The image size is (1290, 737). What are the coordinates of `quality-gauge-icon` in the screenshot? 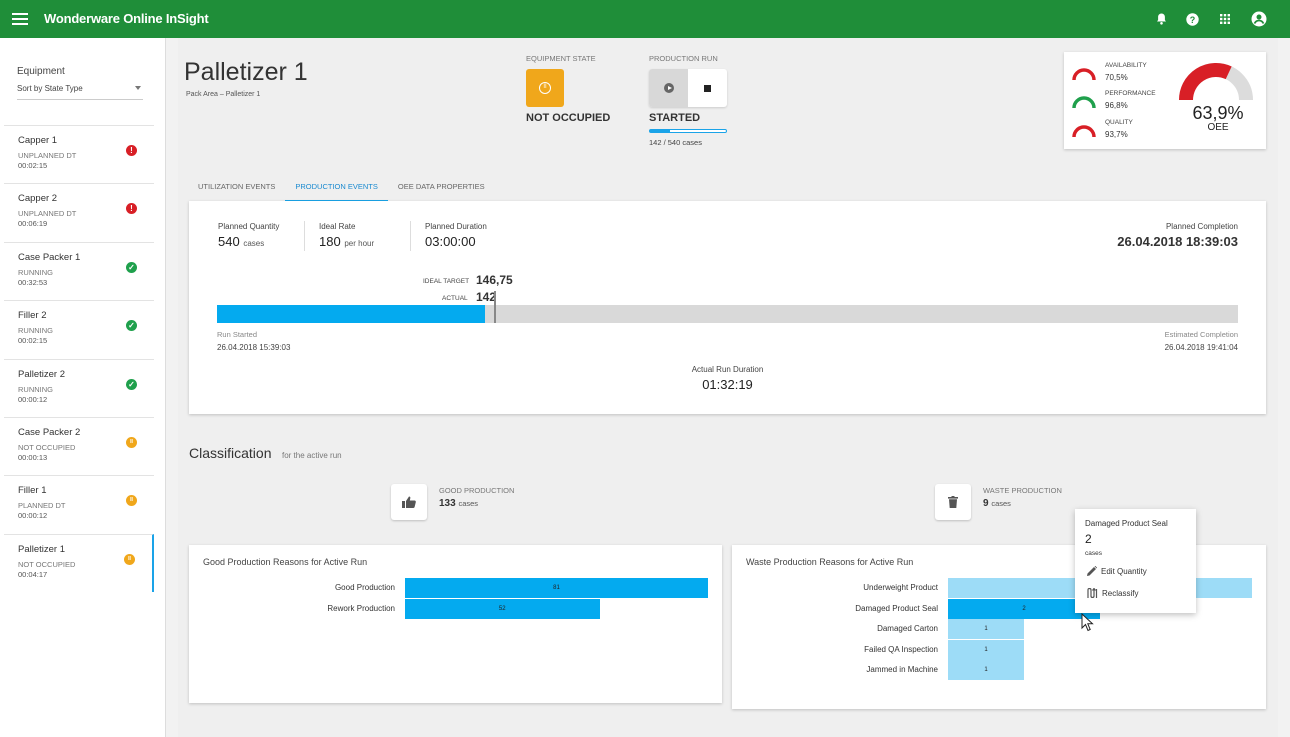 It's located at (1084, 131).